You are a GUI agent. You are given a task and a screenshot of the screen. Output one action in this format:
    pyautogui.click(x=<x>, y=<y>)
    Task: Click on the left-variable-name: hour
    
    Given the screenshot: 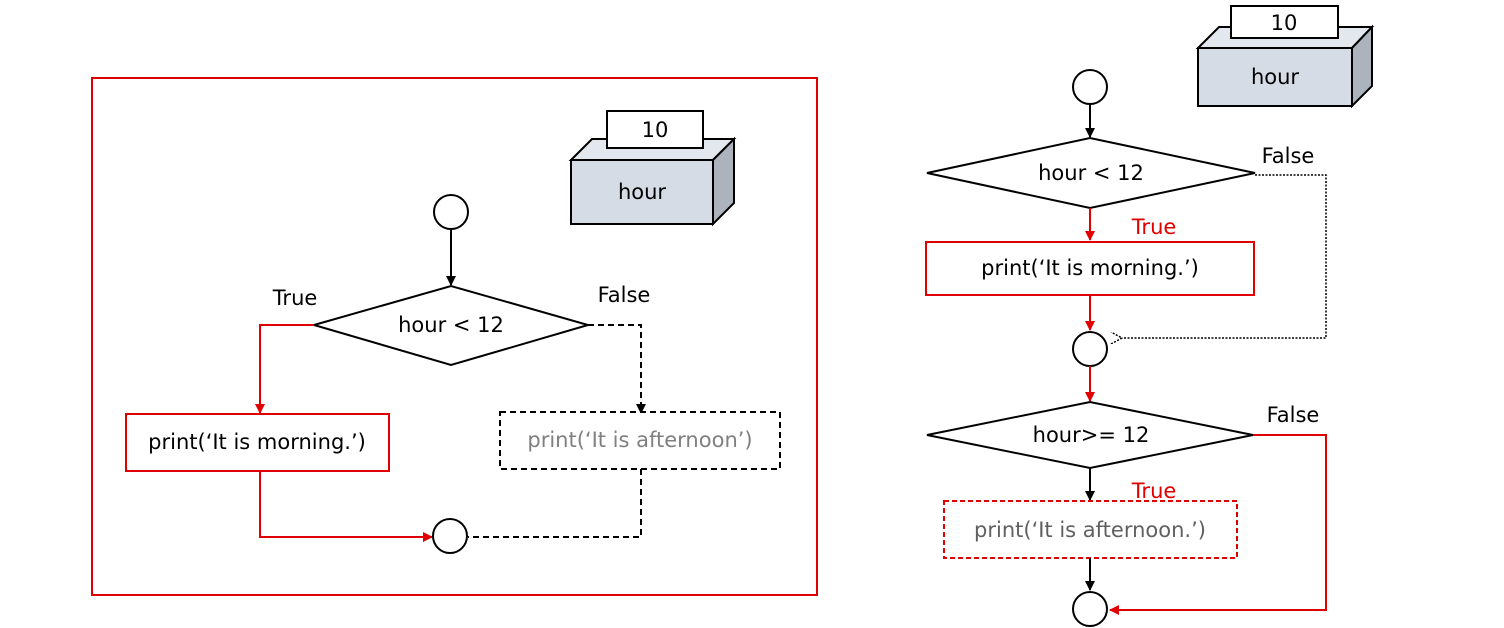 What is the action you would take?
    pyautogui.click(x=642, y=192)
    